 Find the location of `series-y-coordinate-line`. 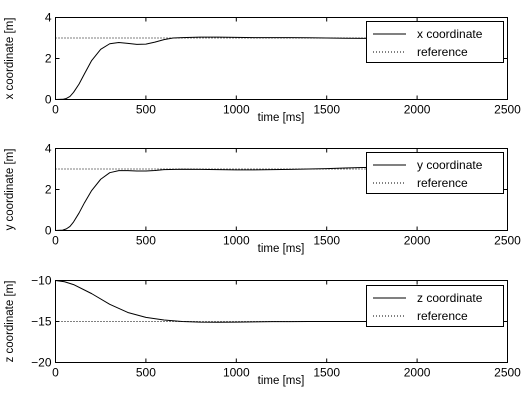

series-y-coordinate-line is located at coordinates (218, 198).